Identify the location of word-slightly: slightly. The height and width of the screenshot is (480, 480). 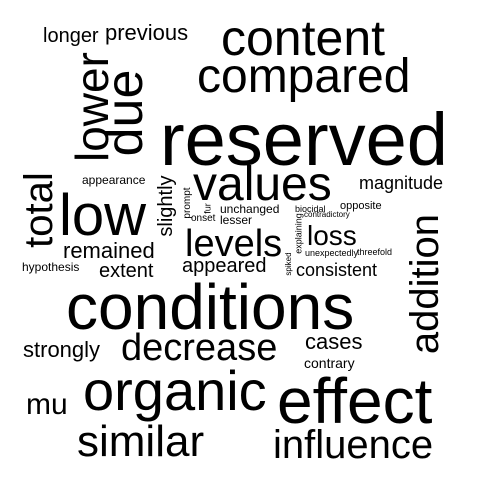
(166, 206).